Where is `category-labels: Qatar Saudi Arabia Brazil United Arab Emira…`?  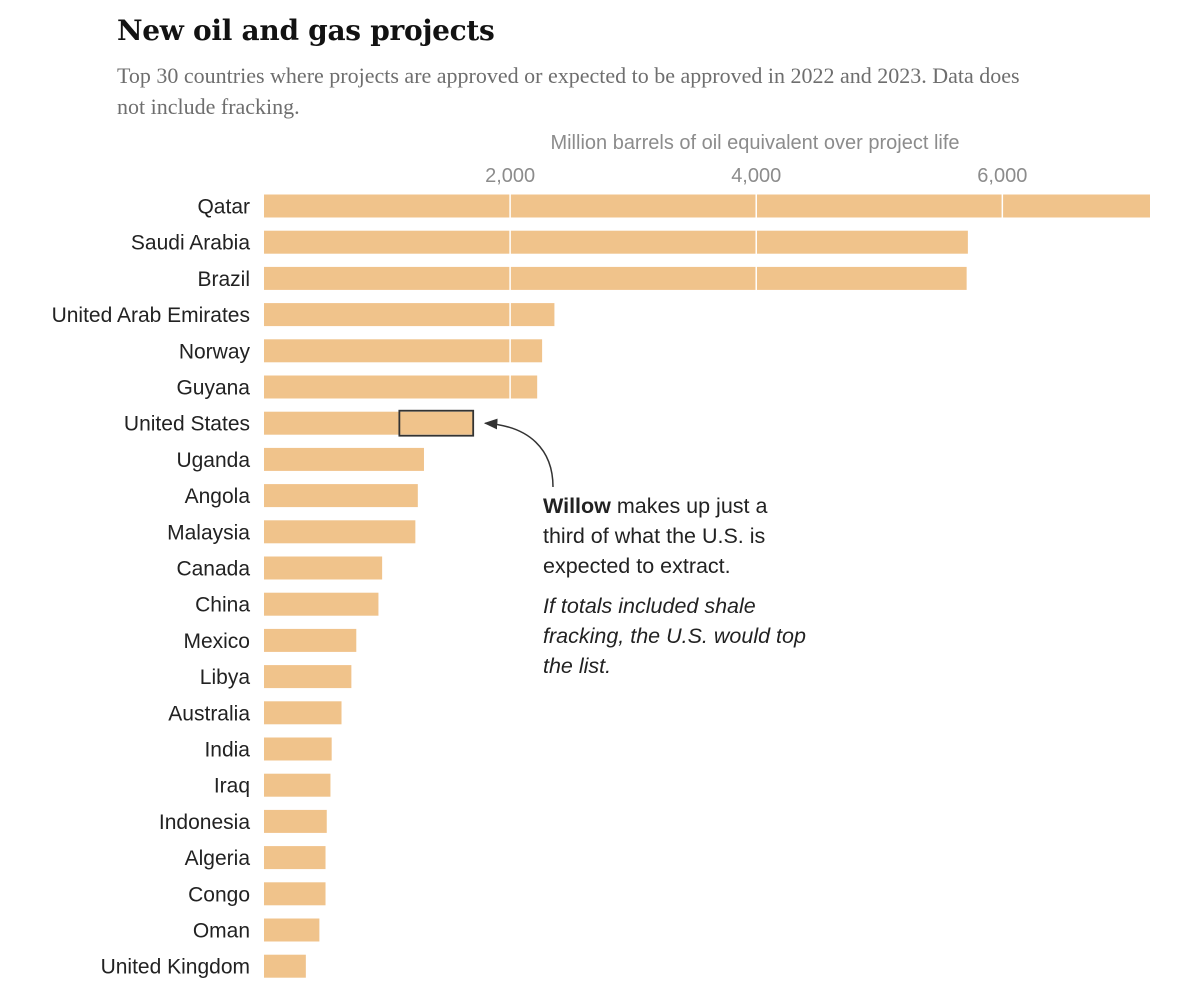 category-labels: Qatar Saudi Arabia Brazil United Arab Emira… is located at coordinates (151, 587).